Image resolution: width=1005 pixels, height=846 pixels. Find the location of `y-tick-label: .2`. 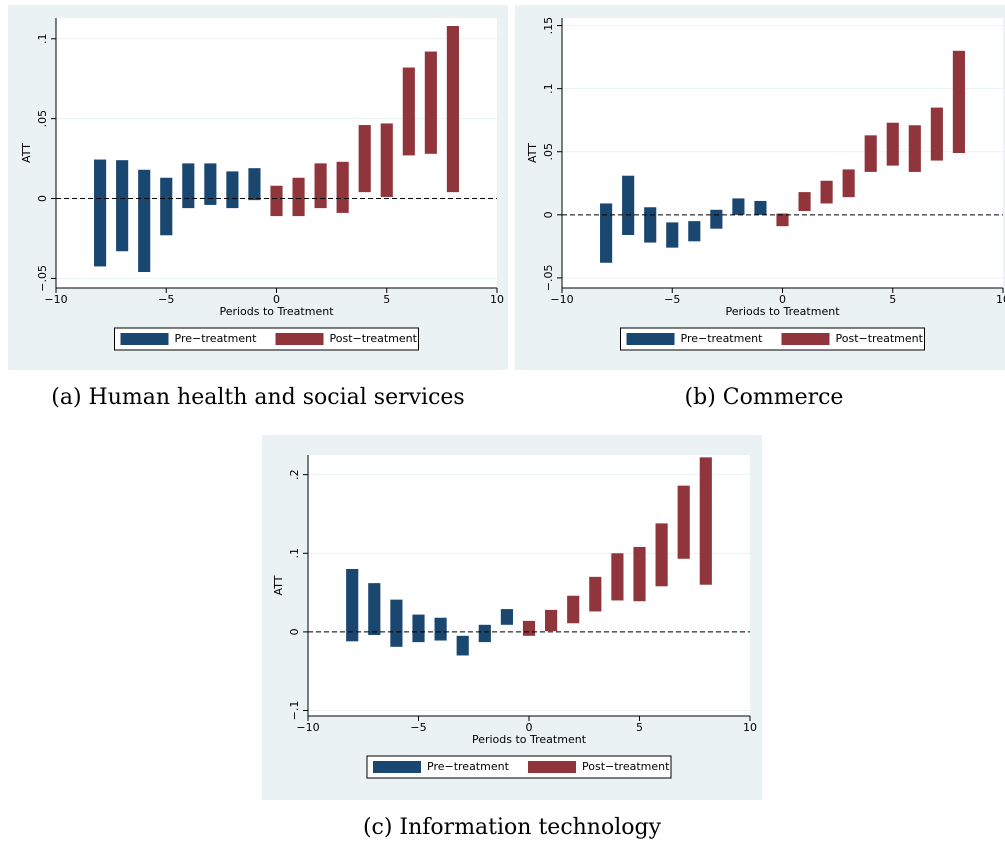

y-tick-label: .2 is located at coordinates (294, 474).